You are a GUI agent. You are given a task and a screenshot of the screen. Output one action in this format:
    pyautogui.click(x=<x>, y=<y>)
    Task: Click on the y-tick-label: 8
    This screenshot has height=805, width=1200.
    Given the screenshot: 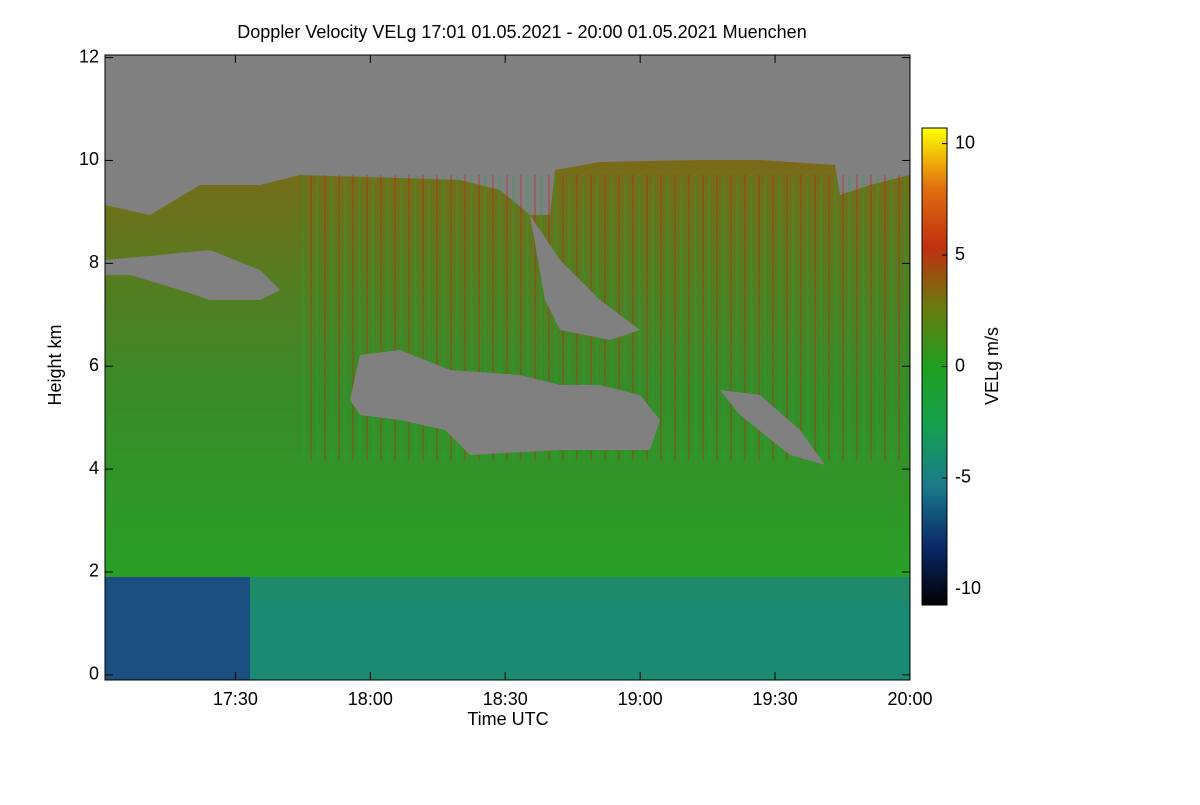 What is the action you would take?
    pyautogui.click(x=94, y=262)
    